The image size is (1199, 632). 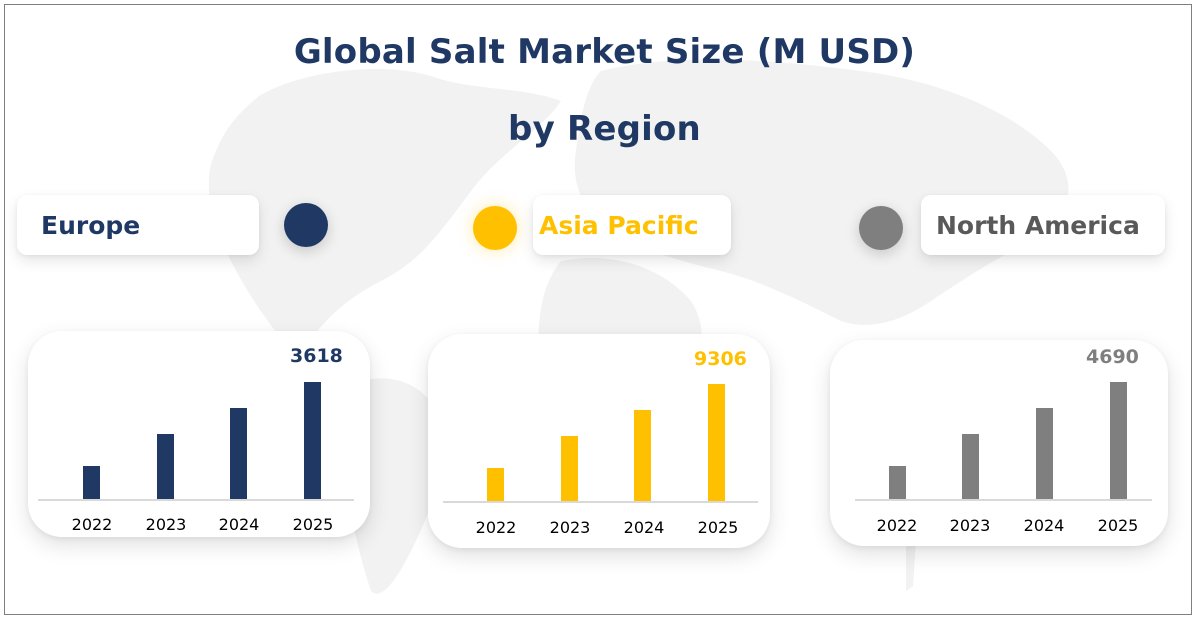 What do you see at coordinates (312, 440) in the screenshot?
I see `europe-bar-2025` at bounding box center [312, 440].